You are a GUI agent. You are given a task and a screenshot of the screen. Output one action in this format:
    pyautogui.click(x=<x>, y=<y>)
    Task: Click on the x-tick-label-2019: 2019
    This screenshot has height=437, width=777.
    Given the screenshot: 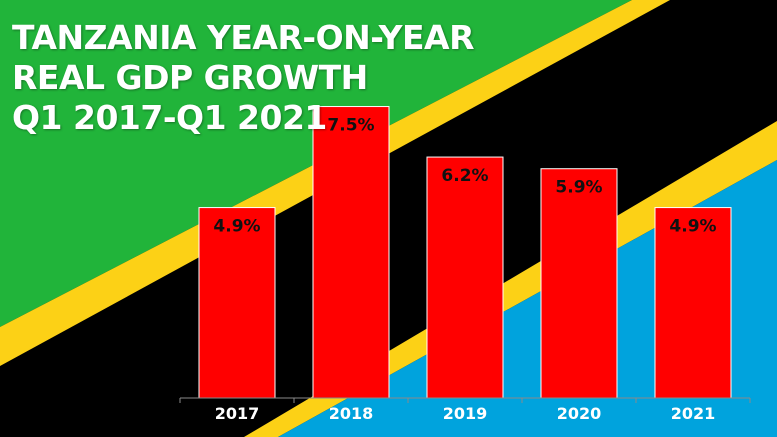 What is the action you would take?
    pyautogui.click(x=465, y=413)
    